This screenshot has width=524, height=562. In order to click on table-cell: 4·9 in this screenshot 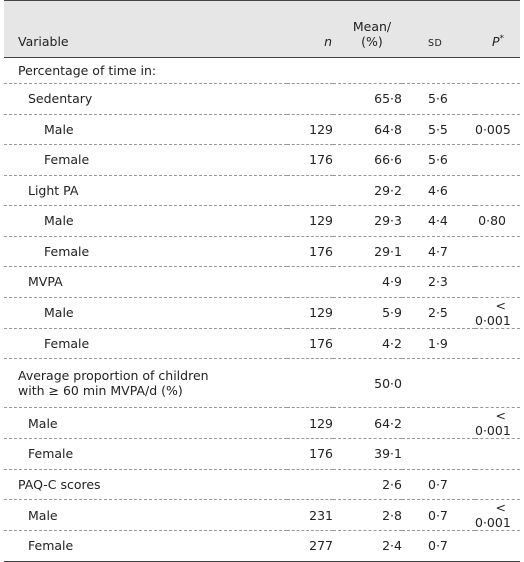, I will do `click(367, 282)`.